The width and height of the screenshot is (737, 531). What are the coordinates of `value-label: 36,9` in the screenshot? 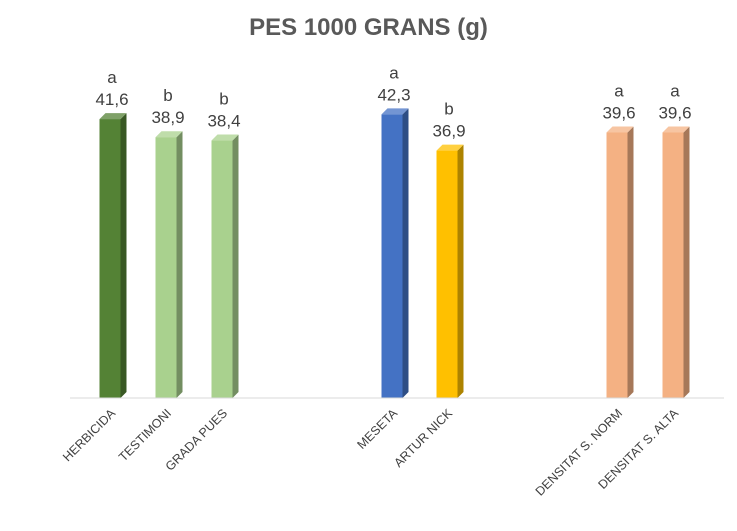 It's located at (448, 131).